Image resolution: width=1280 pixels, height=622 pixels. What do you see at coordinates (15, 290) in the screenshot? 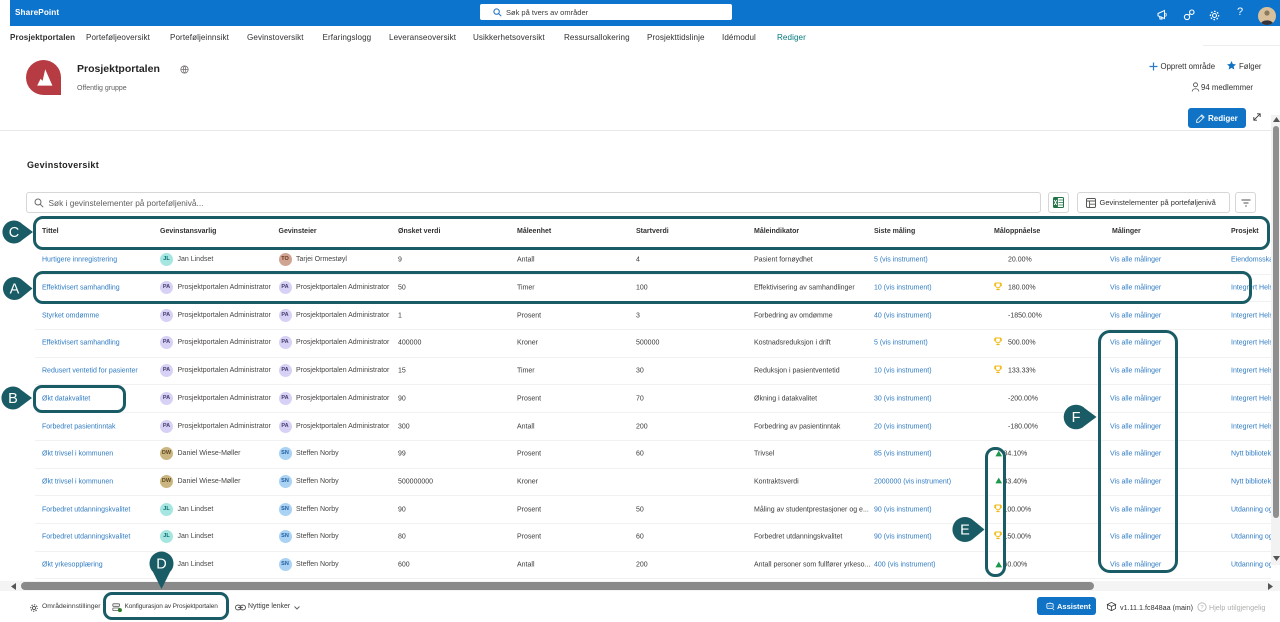
I see `svg-text: A` at bounding box center [15, 290].